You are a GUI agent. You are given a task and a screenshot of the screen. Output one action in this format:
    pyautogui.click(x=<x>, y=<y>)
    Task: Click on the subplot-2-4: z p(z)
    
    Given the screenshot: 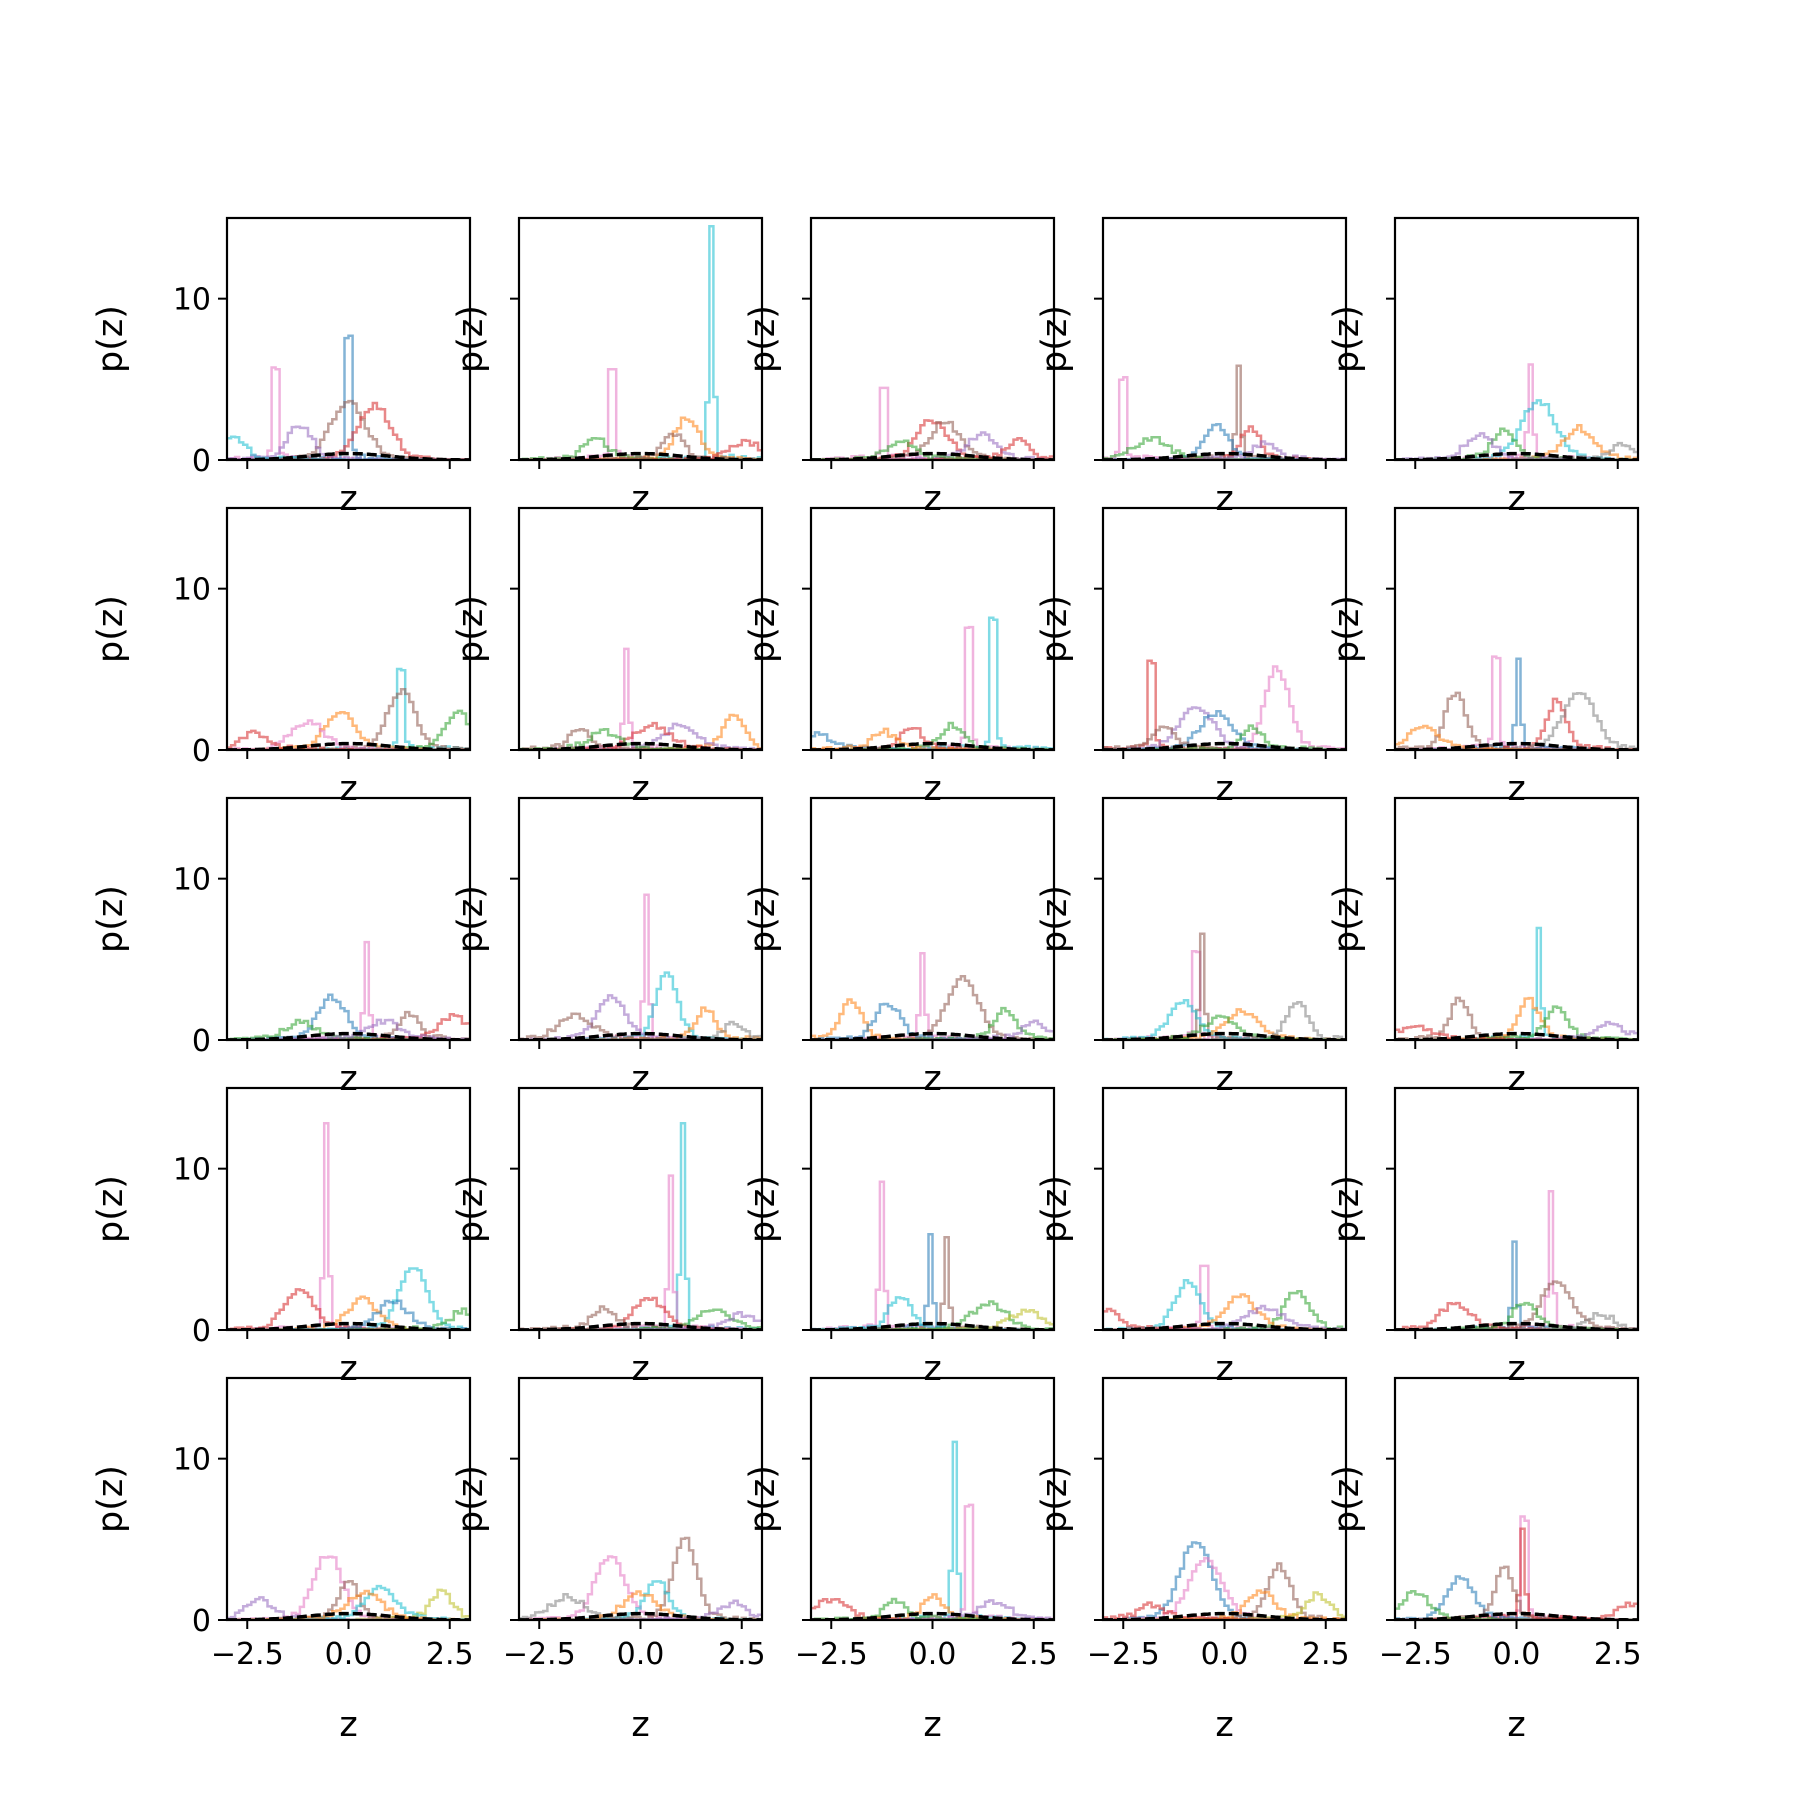 What is the action you would take?
    pyautogui.click(x=1191, y=657)
    